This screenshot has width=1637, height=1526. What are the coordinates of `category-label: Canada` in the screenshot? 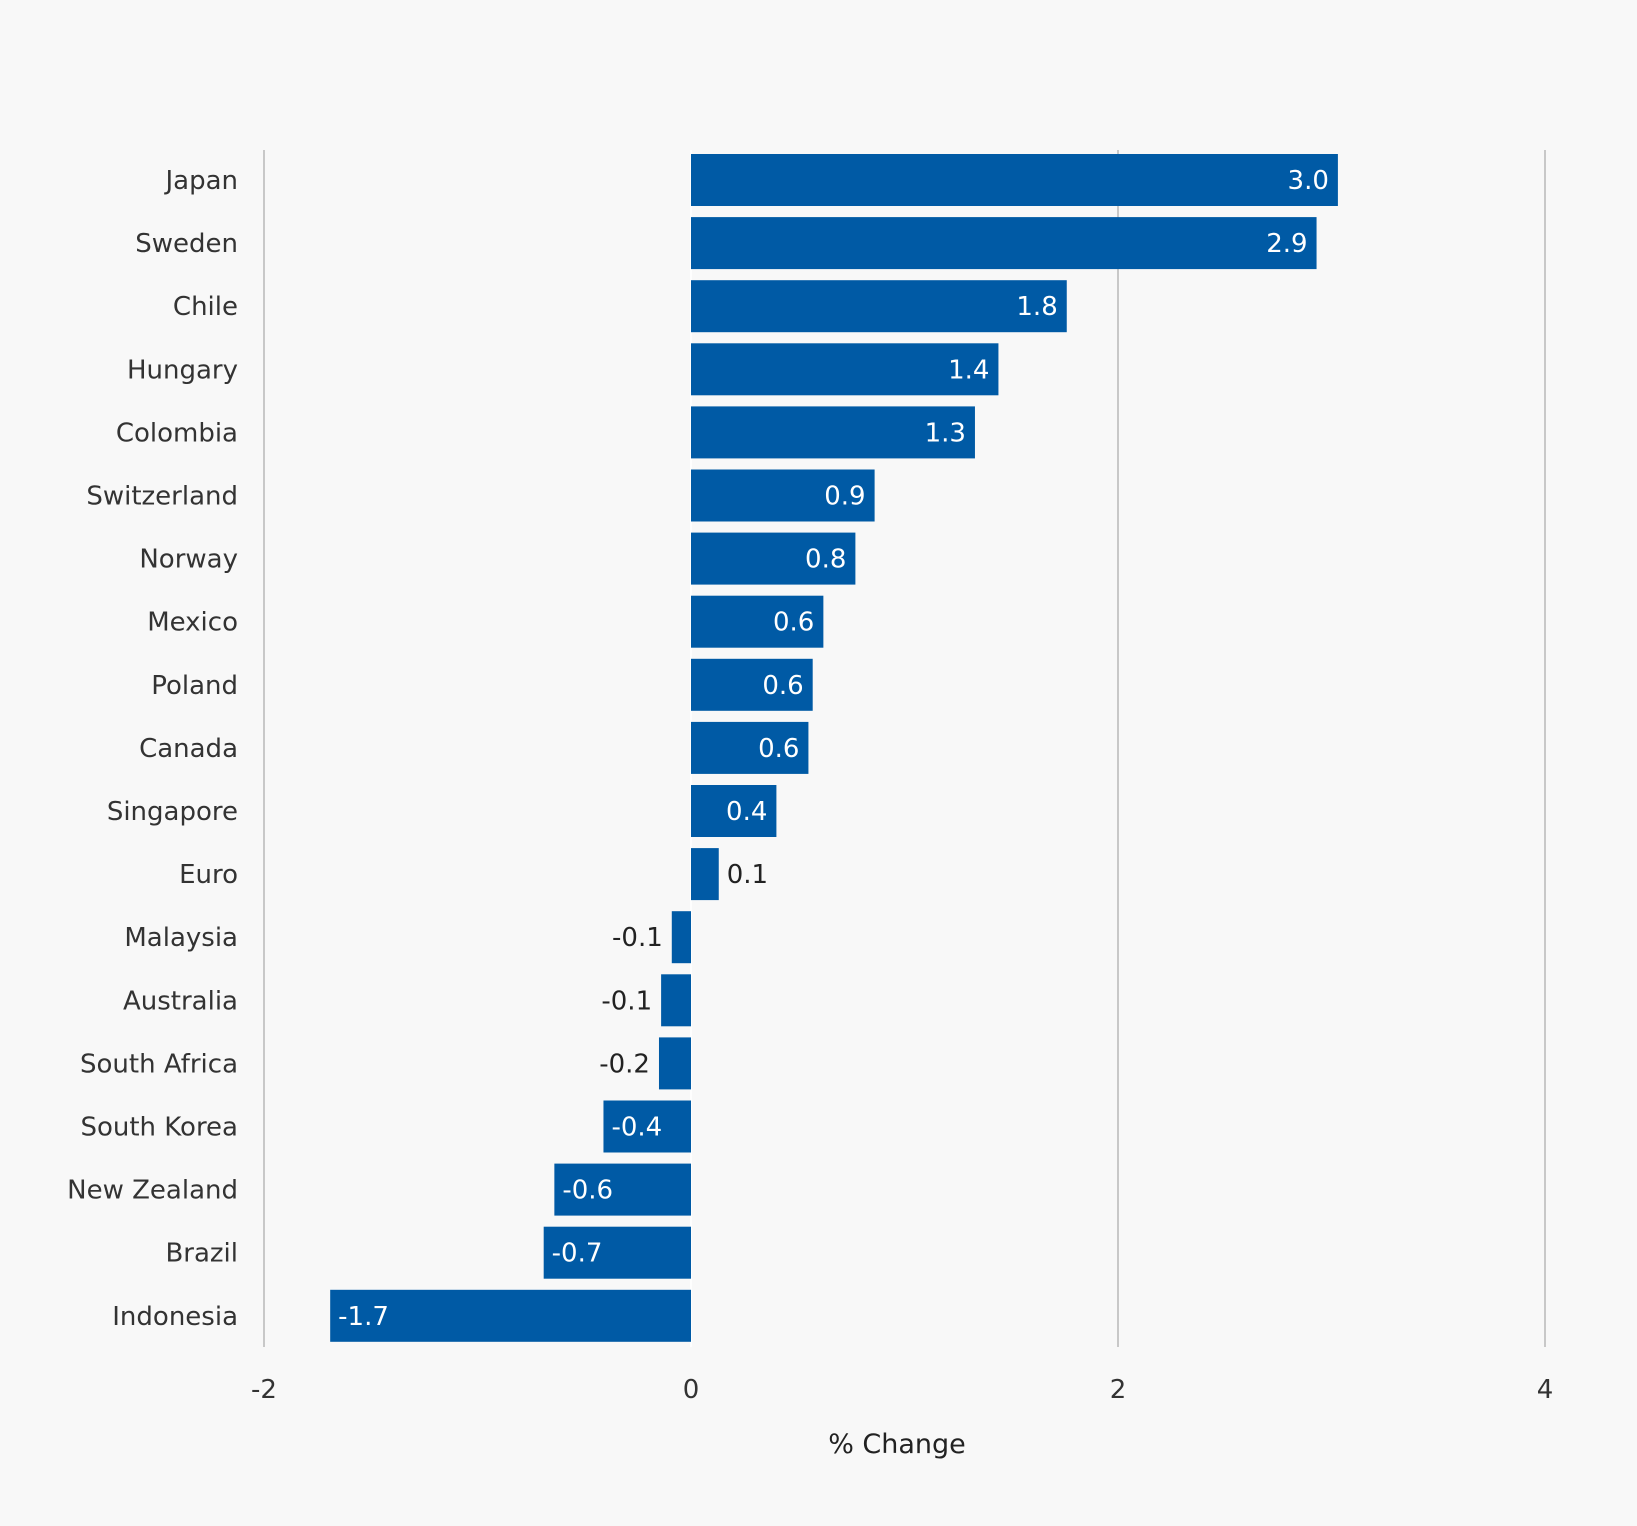 It's located at (188, 749).